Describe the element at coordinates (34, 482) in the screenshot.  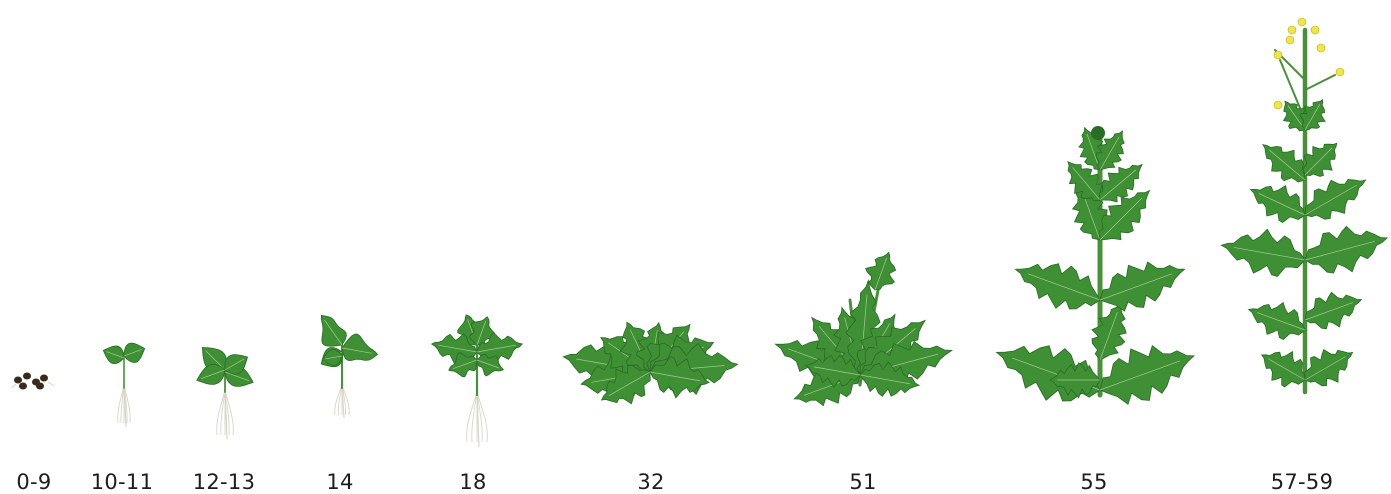
I see `stage-label-0-9: 0-9` at that location.